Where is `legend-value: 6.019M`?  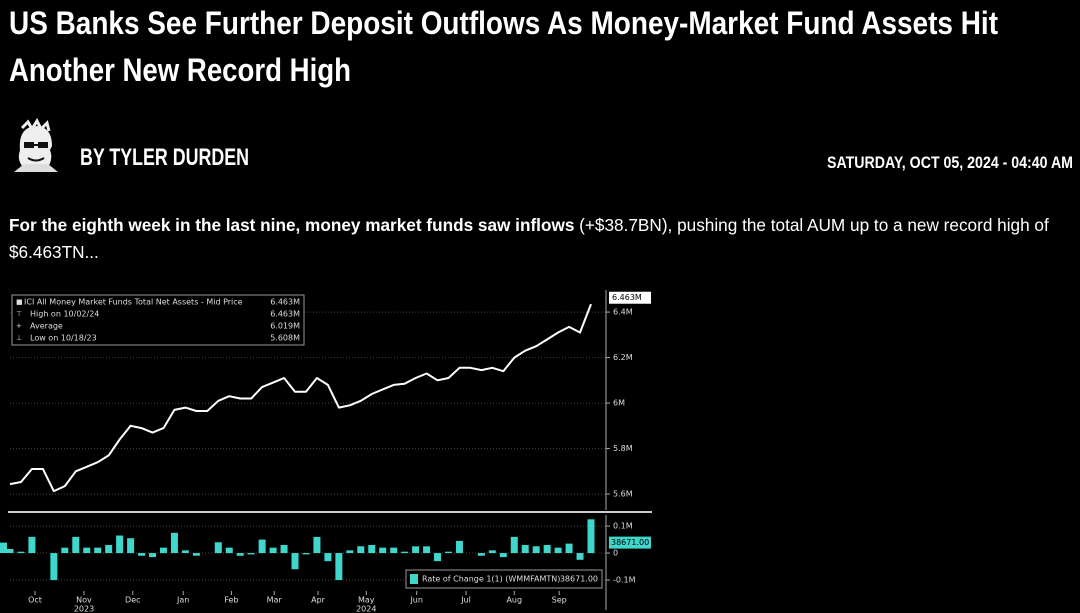 legend-value: 6.019M is located at coordinates (285, 326).